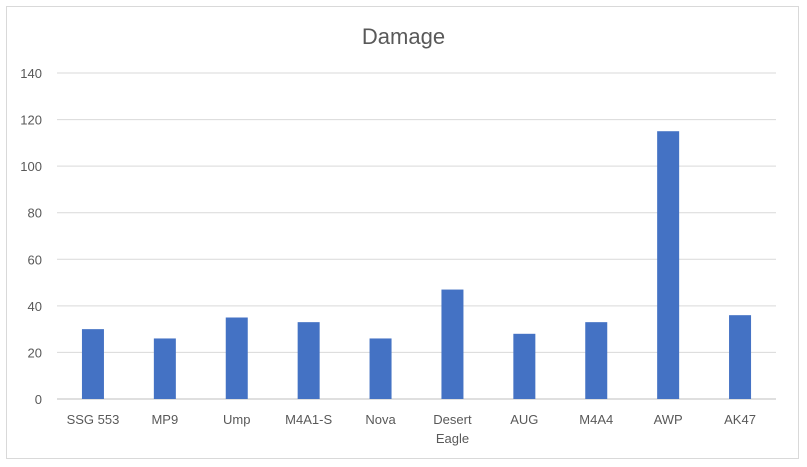 The height and width of the screenshot is (467, 807). What do you see at coordinates (596, 419) in the screenshot?
I see `x-tick-label: M4A4` at bounding box center [596, 419].